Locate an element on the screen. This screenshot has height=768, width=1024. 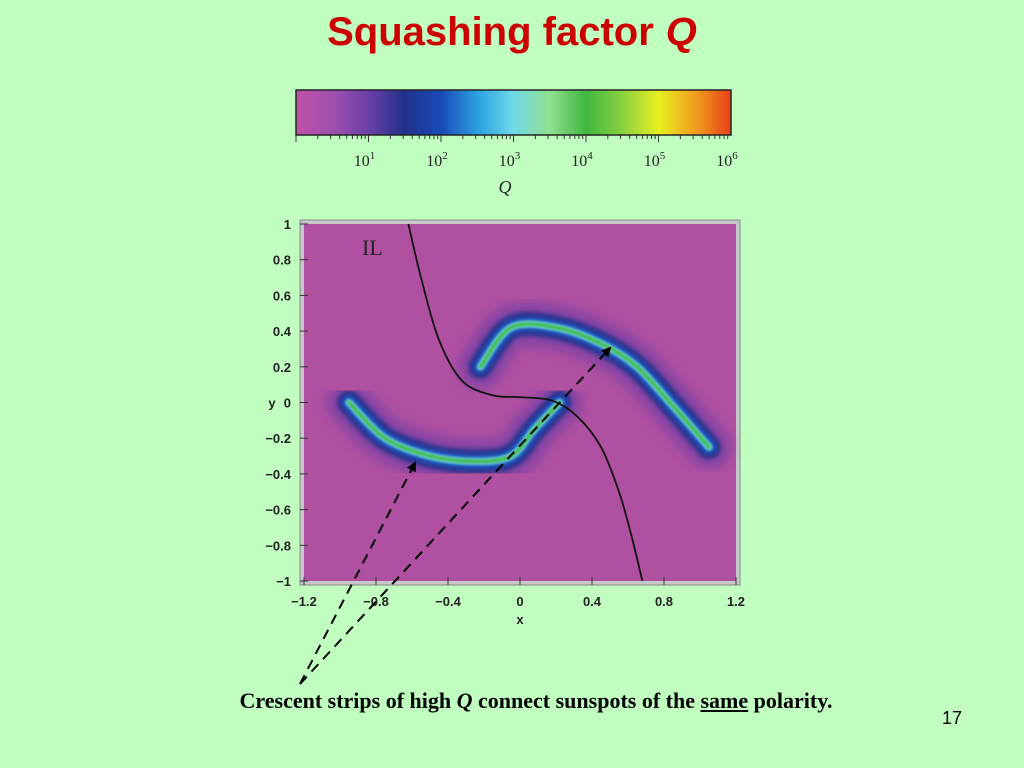
colorbar-tick-label: 10⁵ is located at coordinates (655, 160).